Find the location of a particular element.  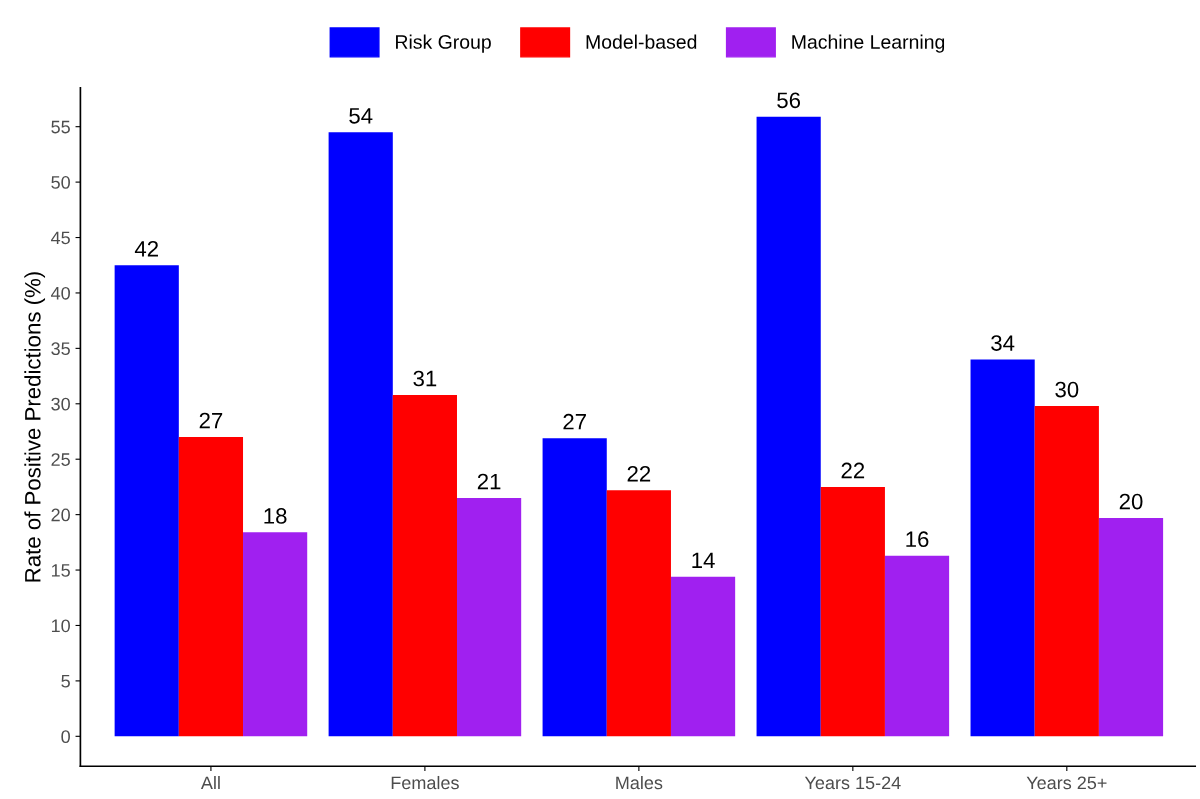

x-tick-label: All is located at coordinates (210, 782).